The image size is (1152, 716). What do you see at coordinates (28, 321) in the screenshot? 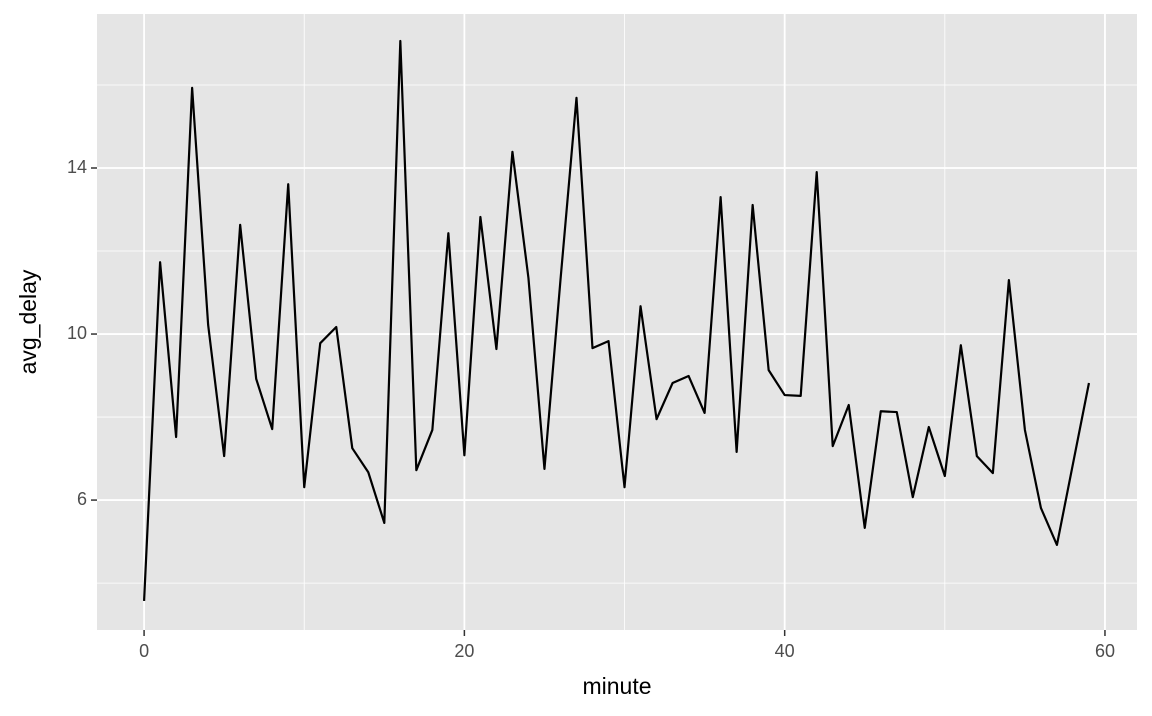
I see `y-axis-title: avg_delay` at bounding box center [28, 321].